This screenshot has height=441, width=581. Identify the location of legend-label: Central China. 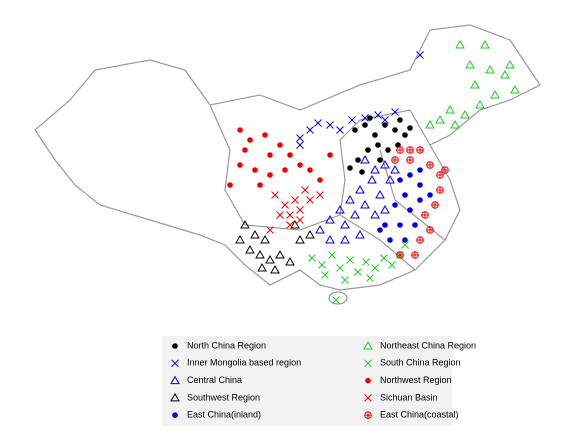
(214, 380).